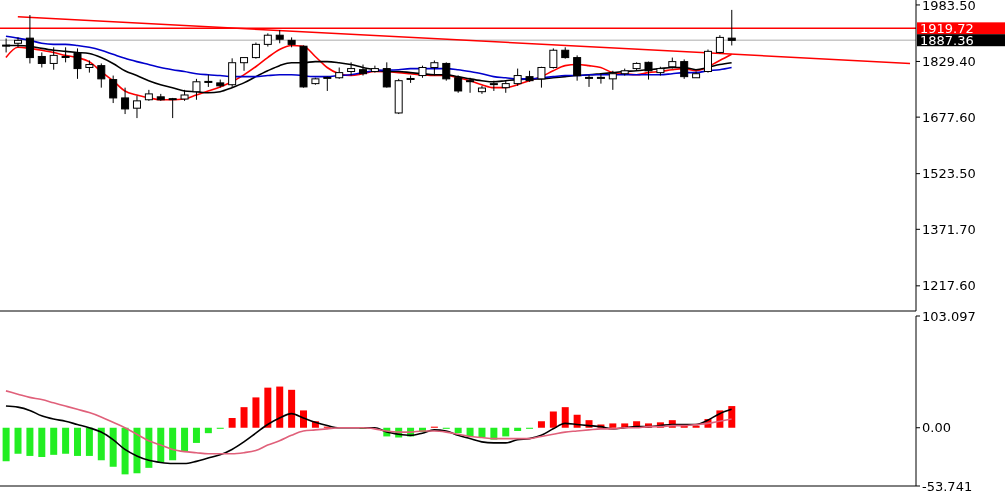 The image size is (1006, 496). What do you see at coordinates (949, 174) in the screenshot?
I see `y-tick-label: 1523.50` at bounding box center [949, 174].